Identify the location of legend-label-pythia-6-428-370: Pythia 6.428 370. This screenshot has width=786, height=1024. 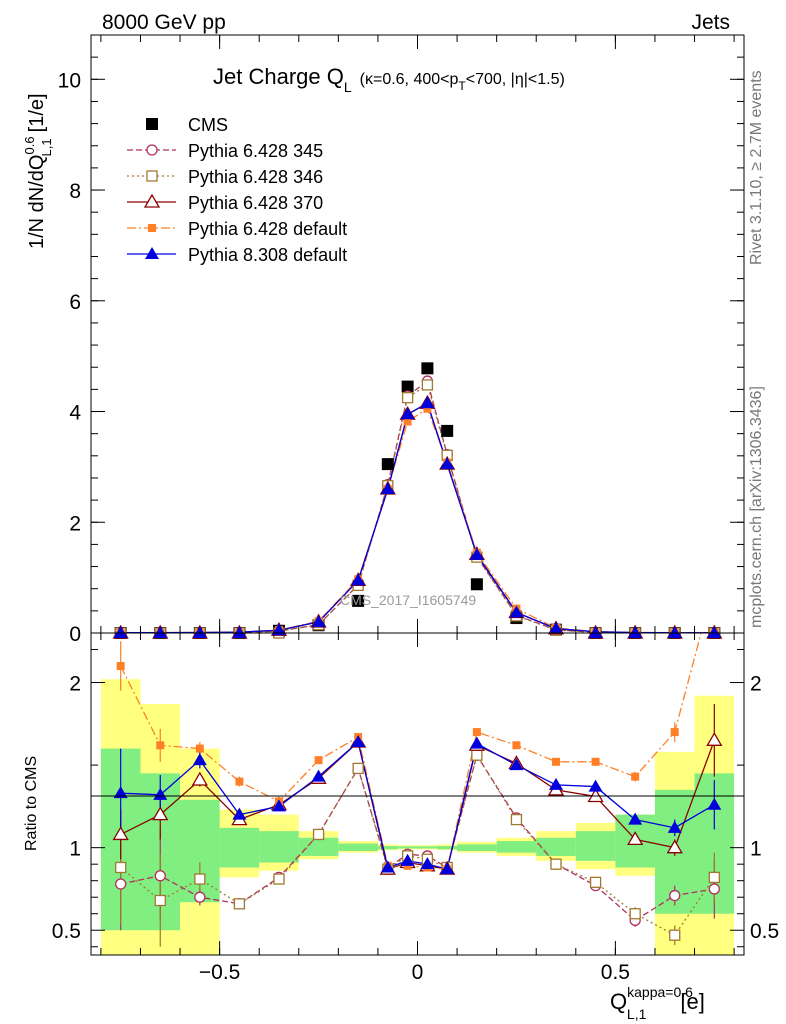
(255, 203).